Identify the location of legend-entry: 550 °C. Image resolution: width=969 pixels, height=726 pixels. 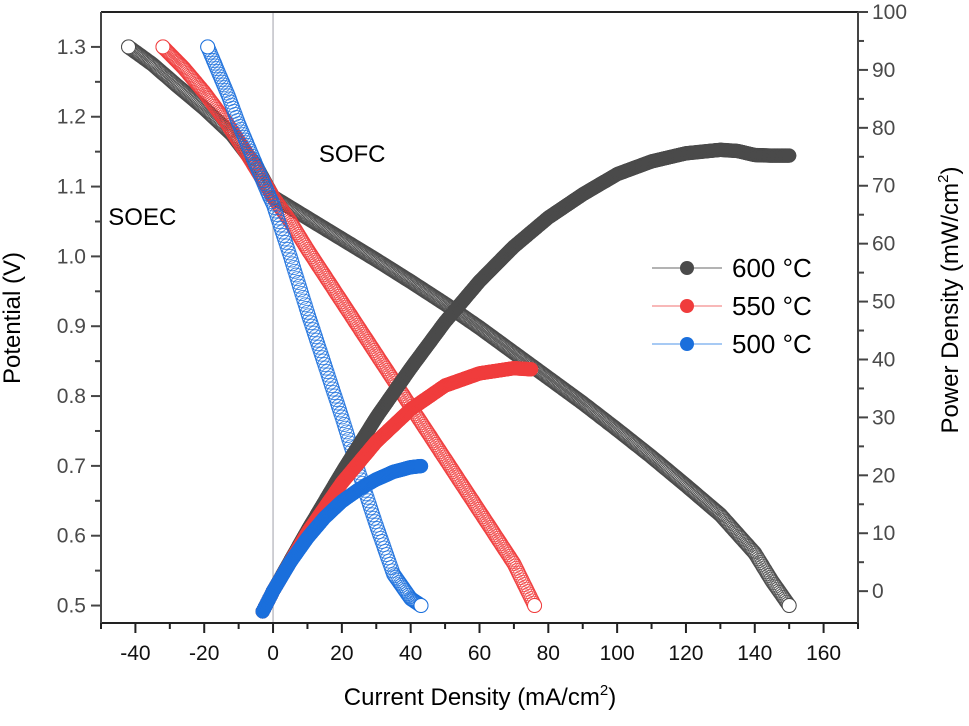
(732, 306).